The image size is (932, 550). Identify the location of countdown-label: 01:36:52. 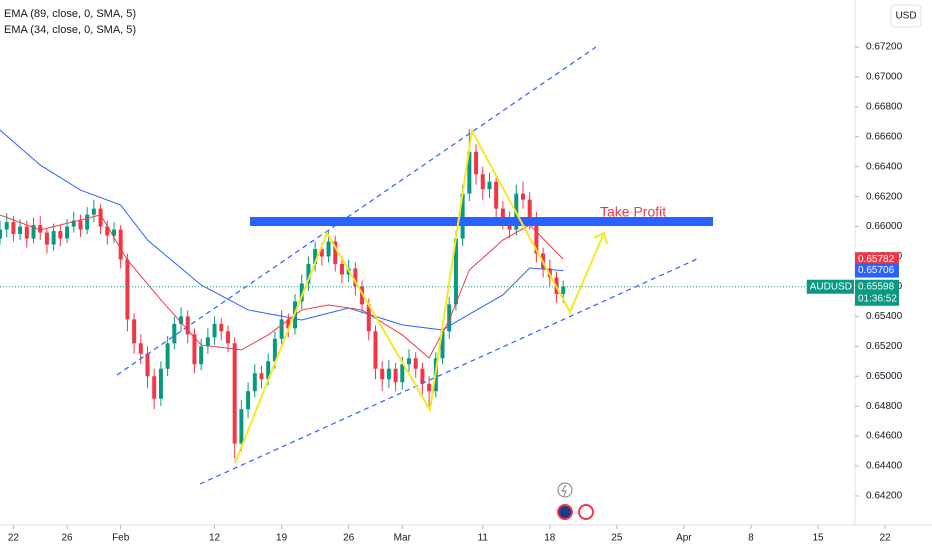
(877, 298).